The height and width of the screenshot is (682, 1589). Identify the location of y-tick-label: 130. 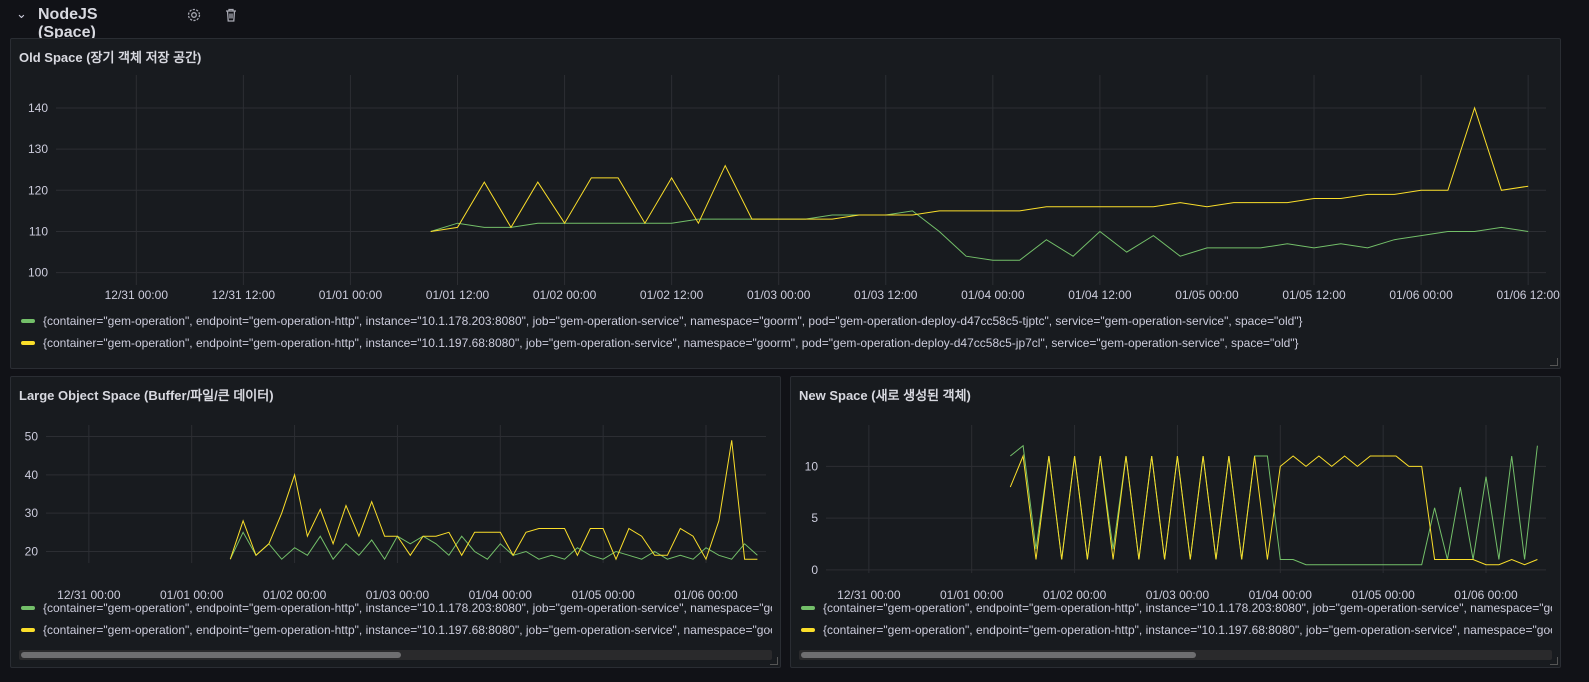
(38, 149).